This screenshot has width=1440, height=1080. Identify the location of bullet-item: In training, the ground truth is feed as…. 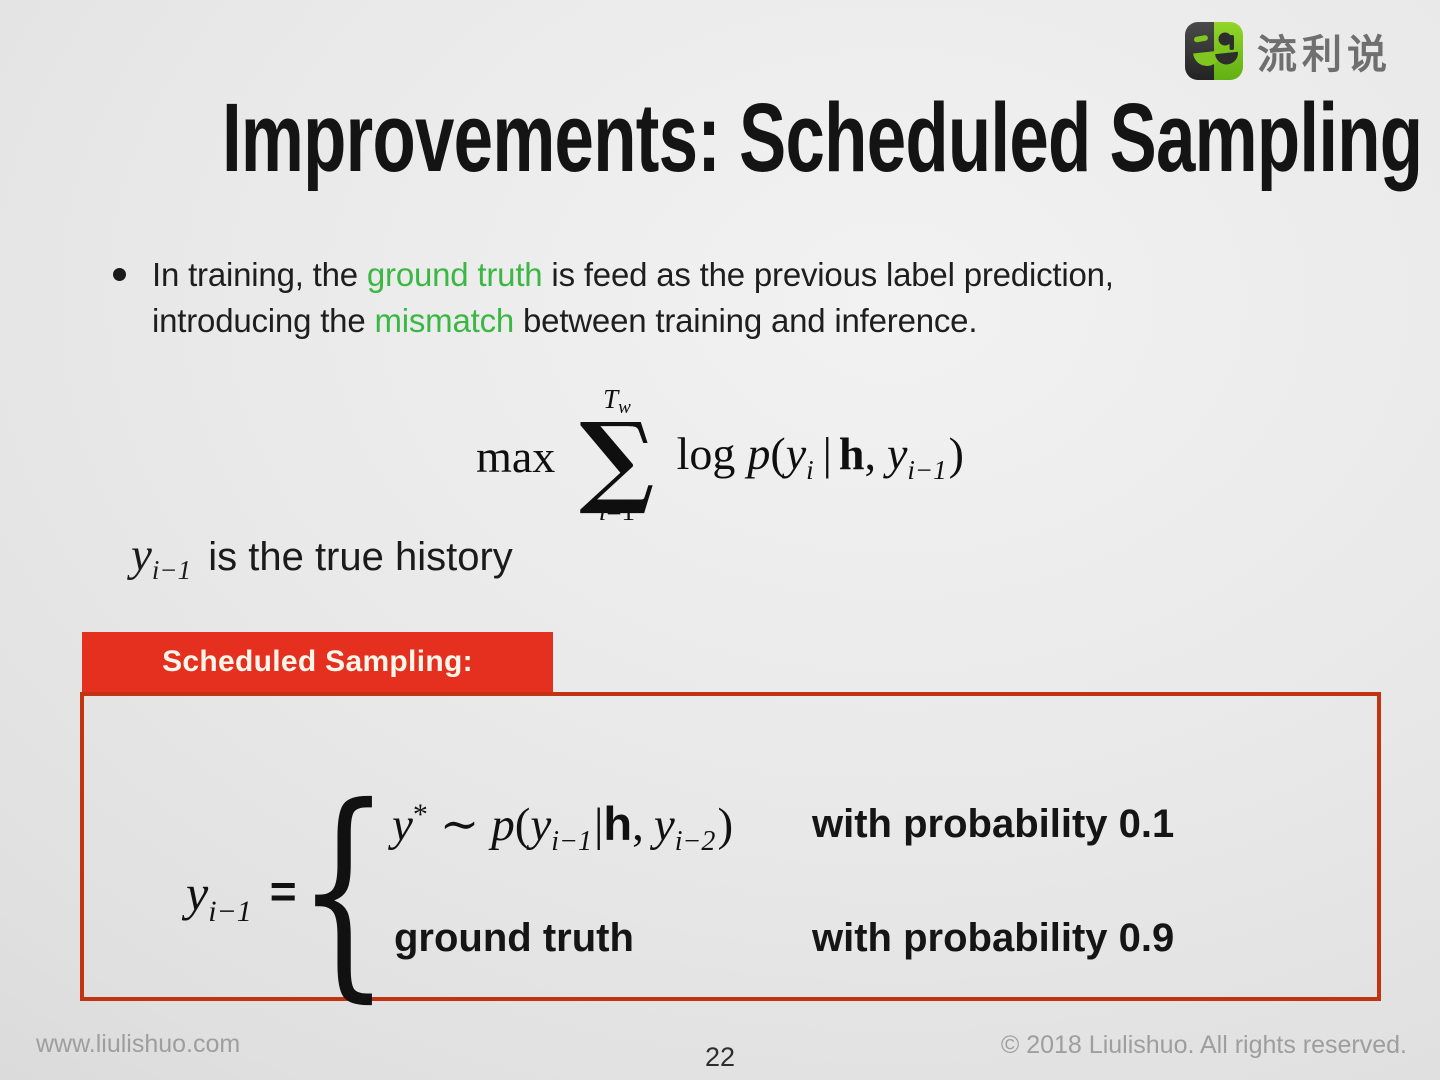
(613, 298).